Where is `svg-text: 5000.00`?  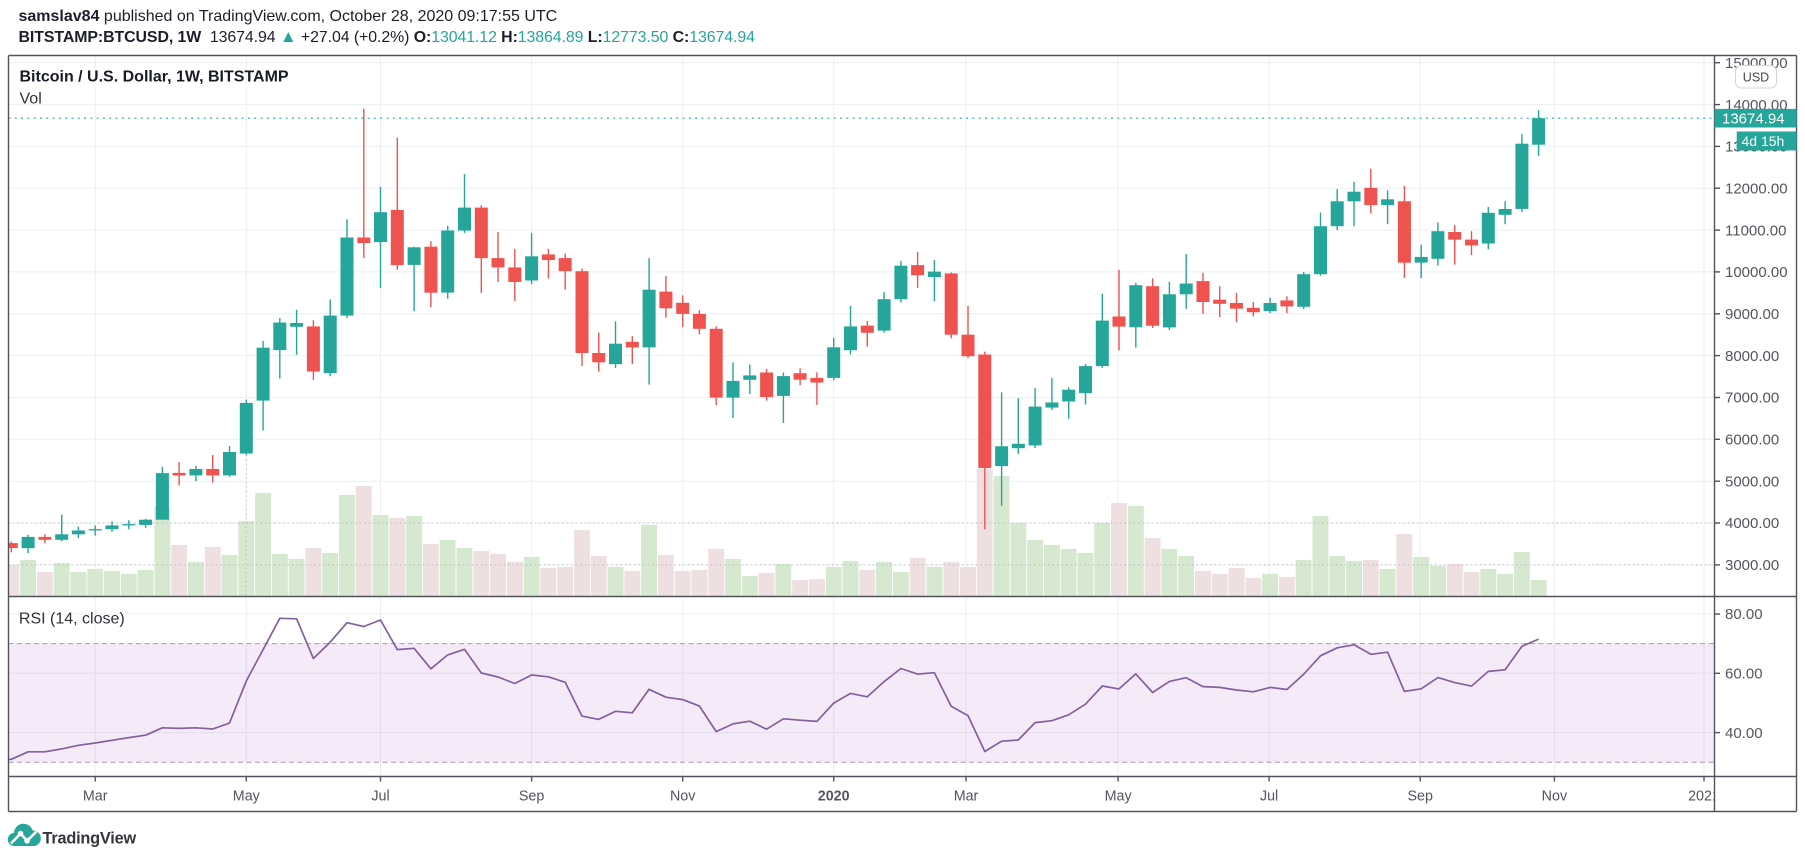
svg-text: 5000.00 is located at coordinates (1752, 481).